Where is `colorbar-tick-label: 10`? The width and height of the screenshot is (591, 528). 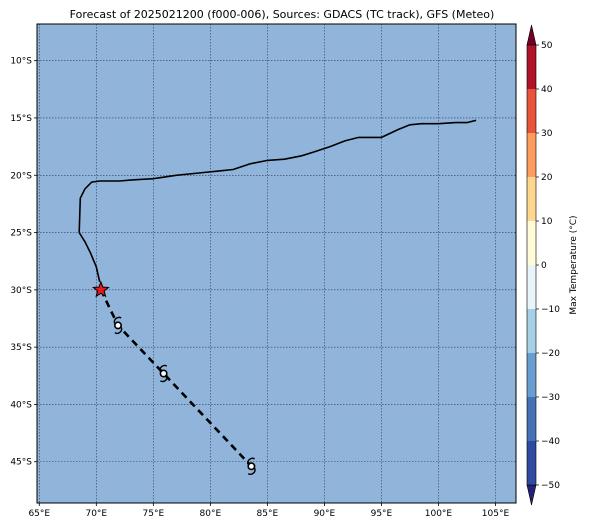 colorbar-tick-label: 10 is located at coordinates (547, 222).